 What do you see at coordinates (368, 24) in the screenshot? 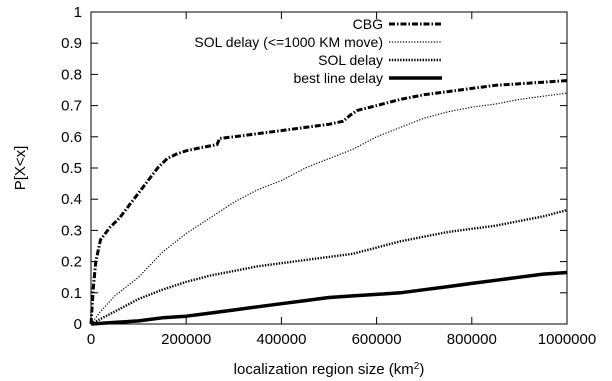
I see `legend-label: CBG` at bounding box center [368, 24].